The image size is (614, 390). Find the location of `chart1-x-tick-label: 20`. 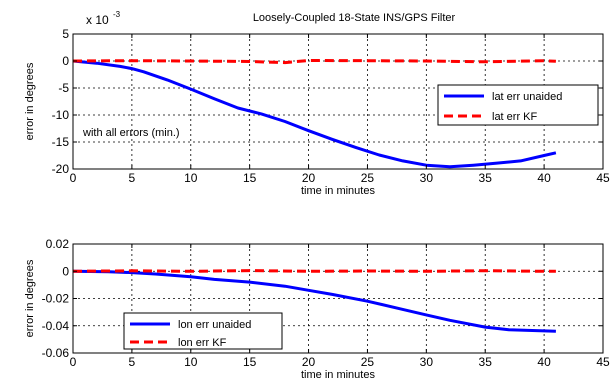

chart1-x-tick-label: 20 is located at coordinates (309, 178).